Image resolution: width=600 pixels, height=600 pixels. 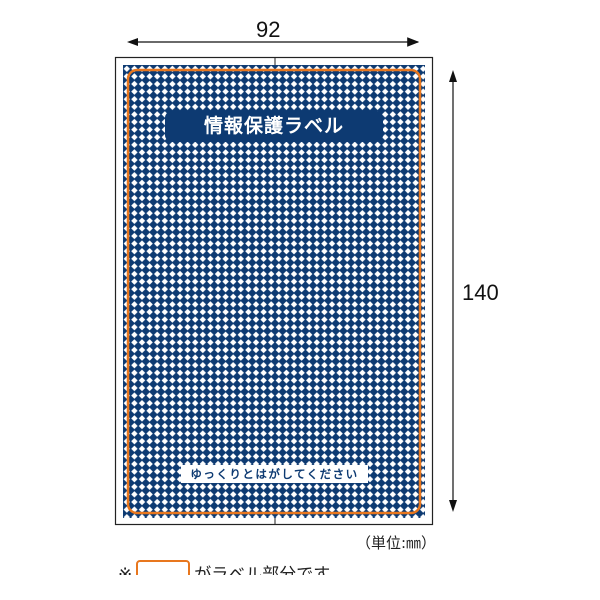 What do you see at coordinates (274, 474) in the screenshot?
I see `peel-instruction: ゆっくりとはがしてください` at bounding box center [274, 474].